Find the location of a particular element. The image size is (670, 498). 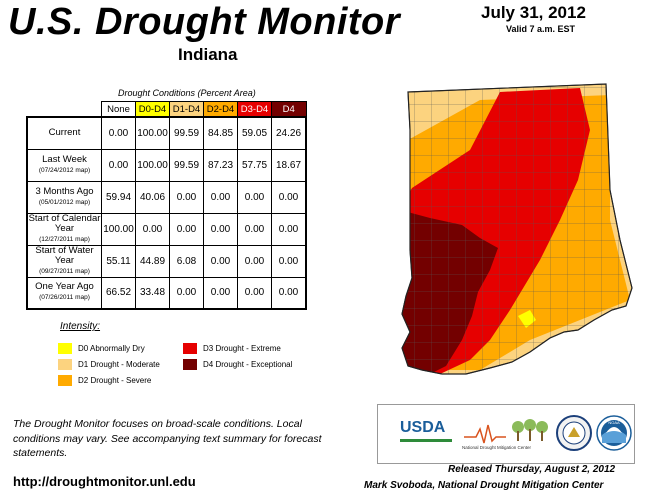

legend-label: D0 Abnormally Dry is located at coordinates (111, 348).